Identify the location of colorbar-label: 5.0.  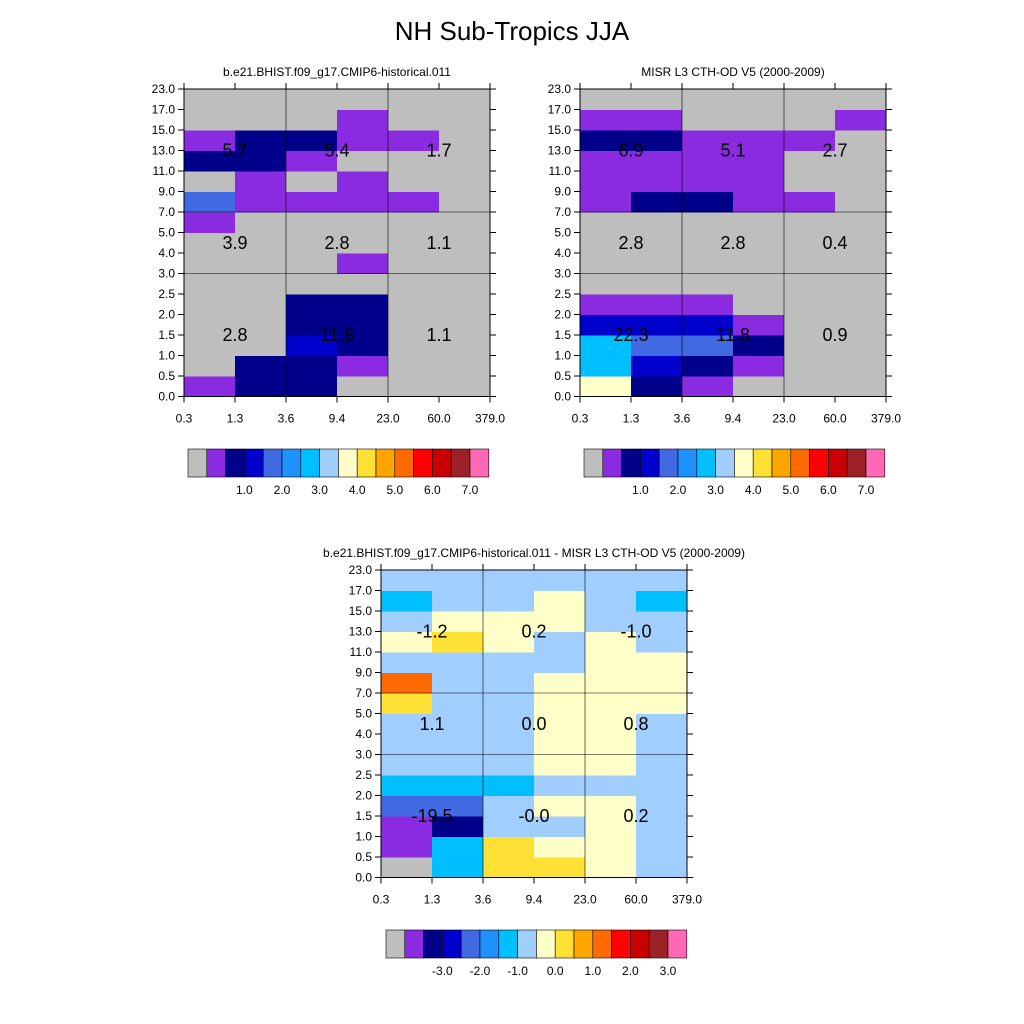
(394, 490).